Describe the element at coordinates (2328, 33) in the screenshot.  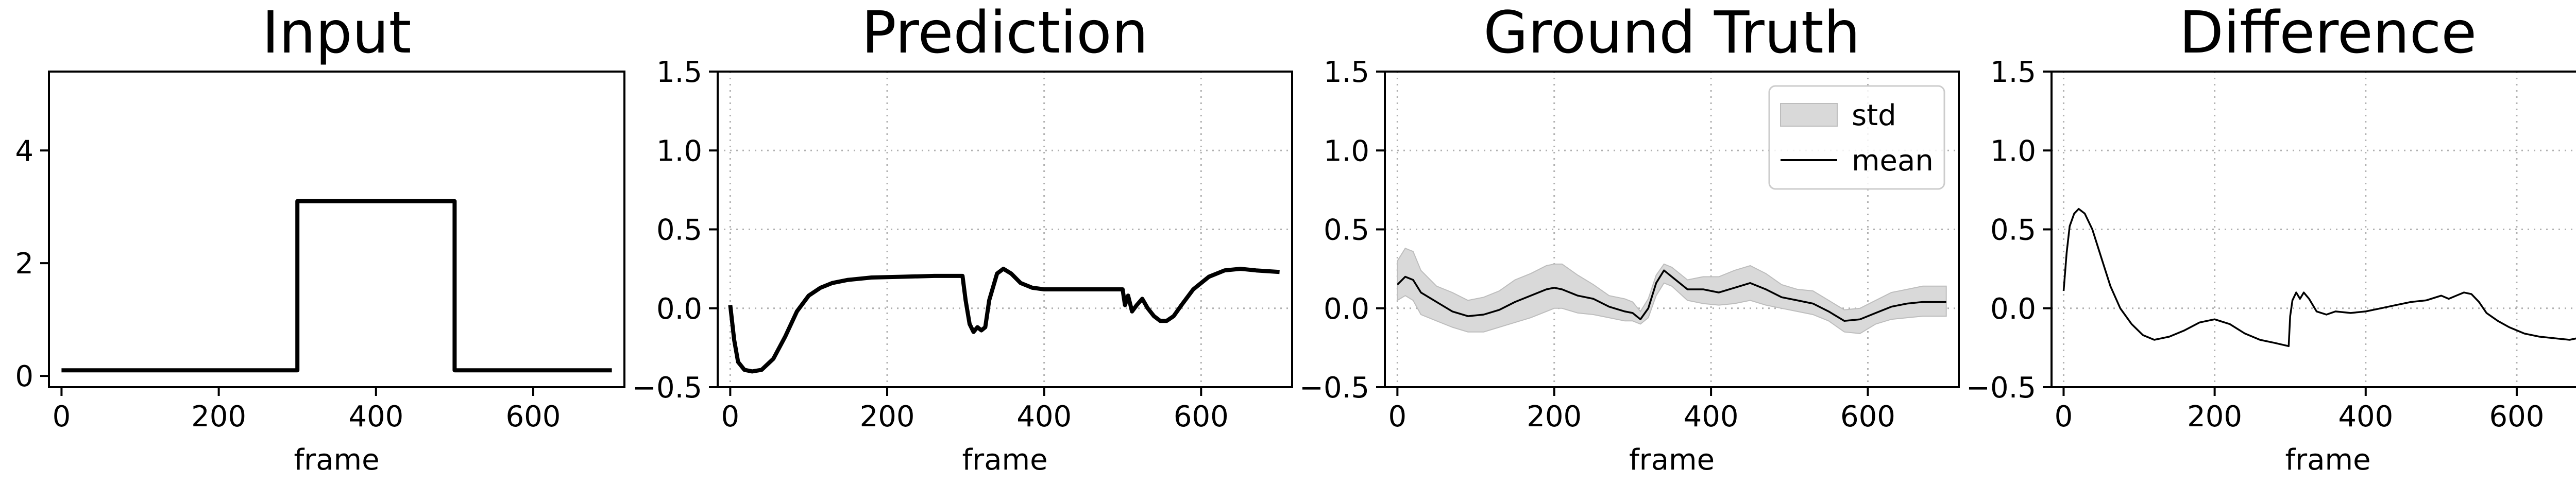
I see `difference-title: Difference` at that location.